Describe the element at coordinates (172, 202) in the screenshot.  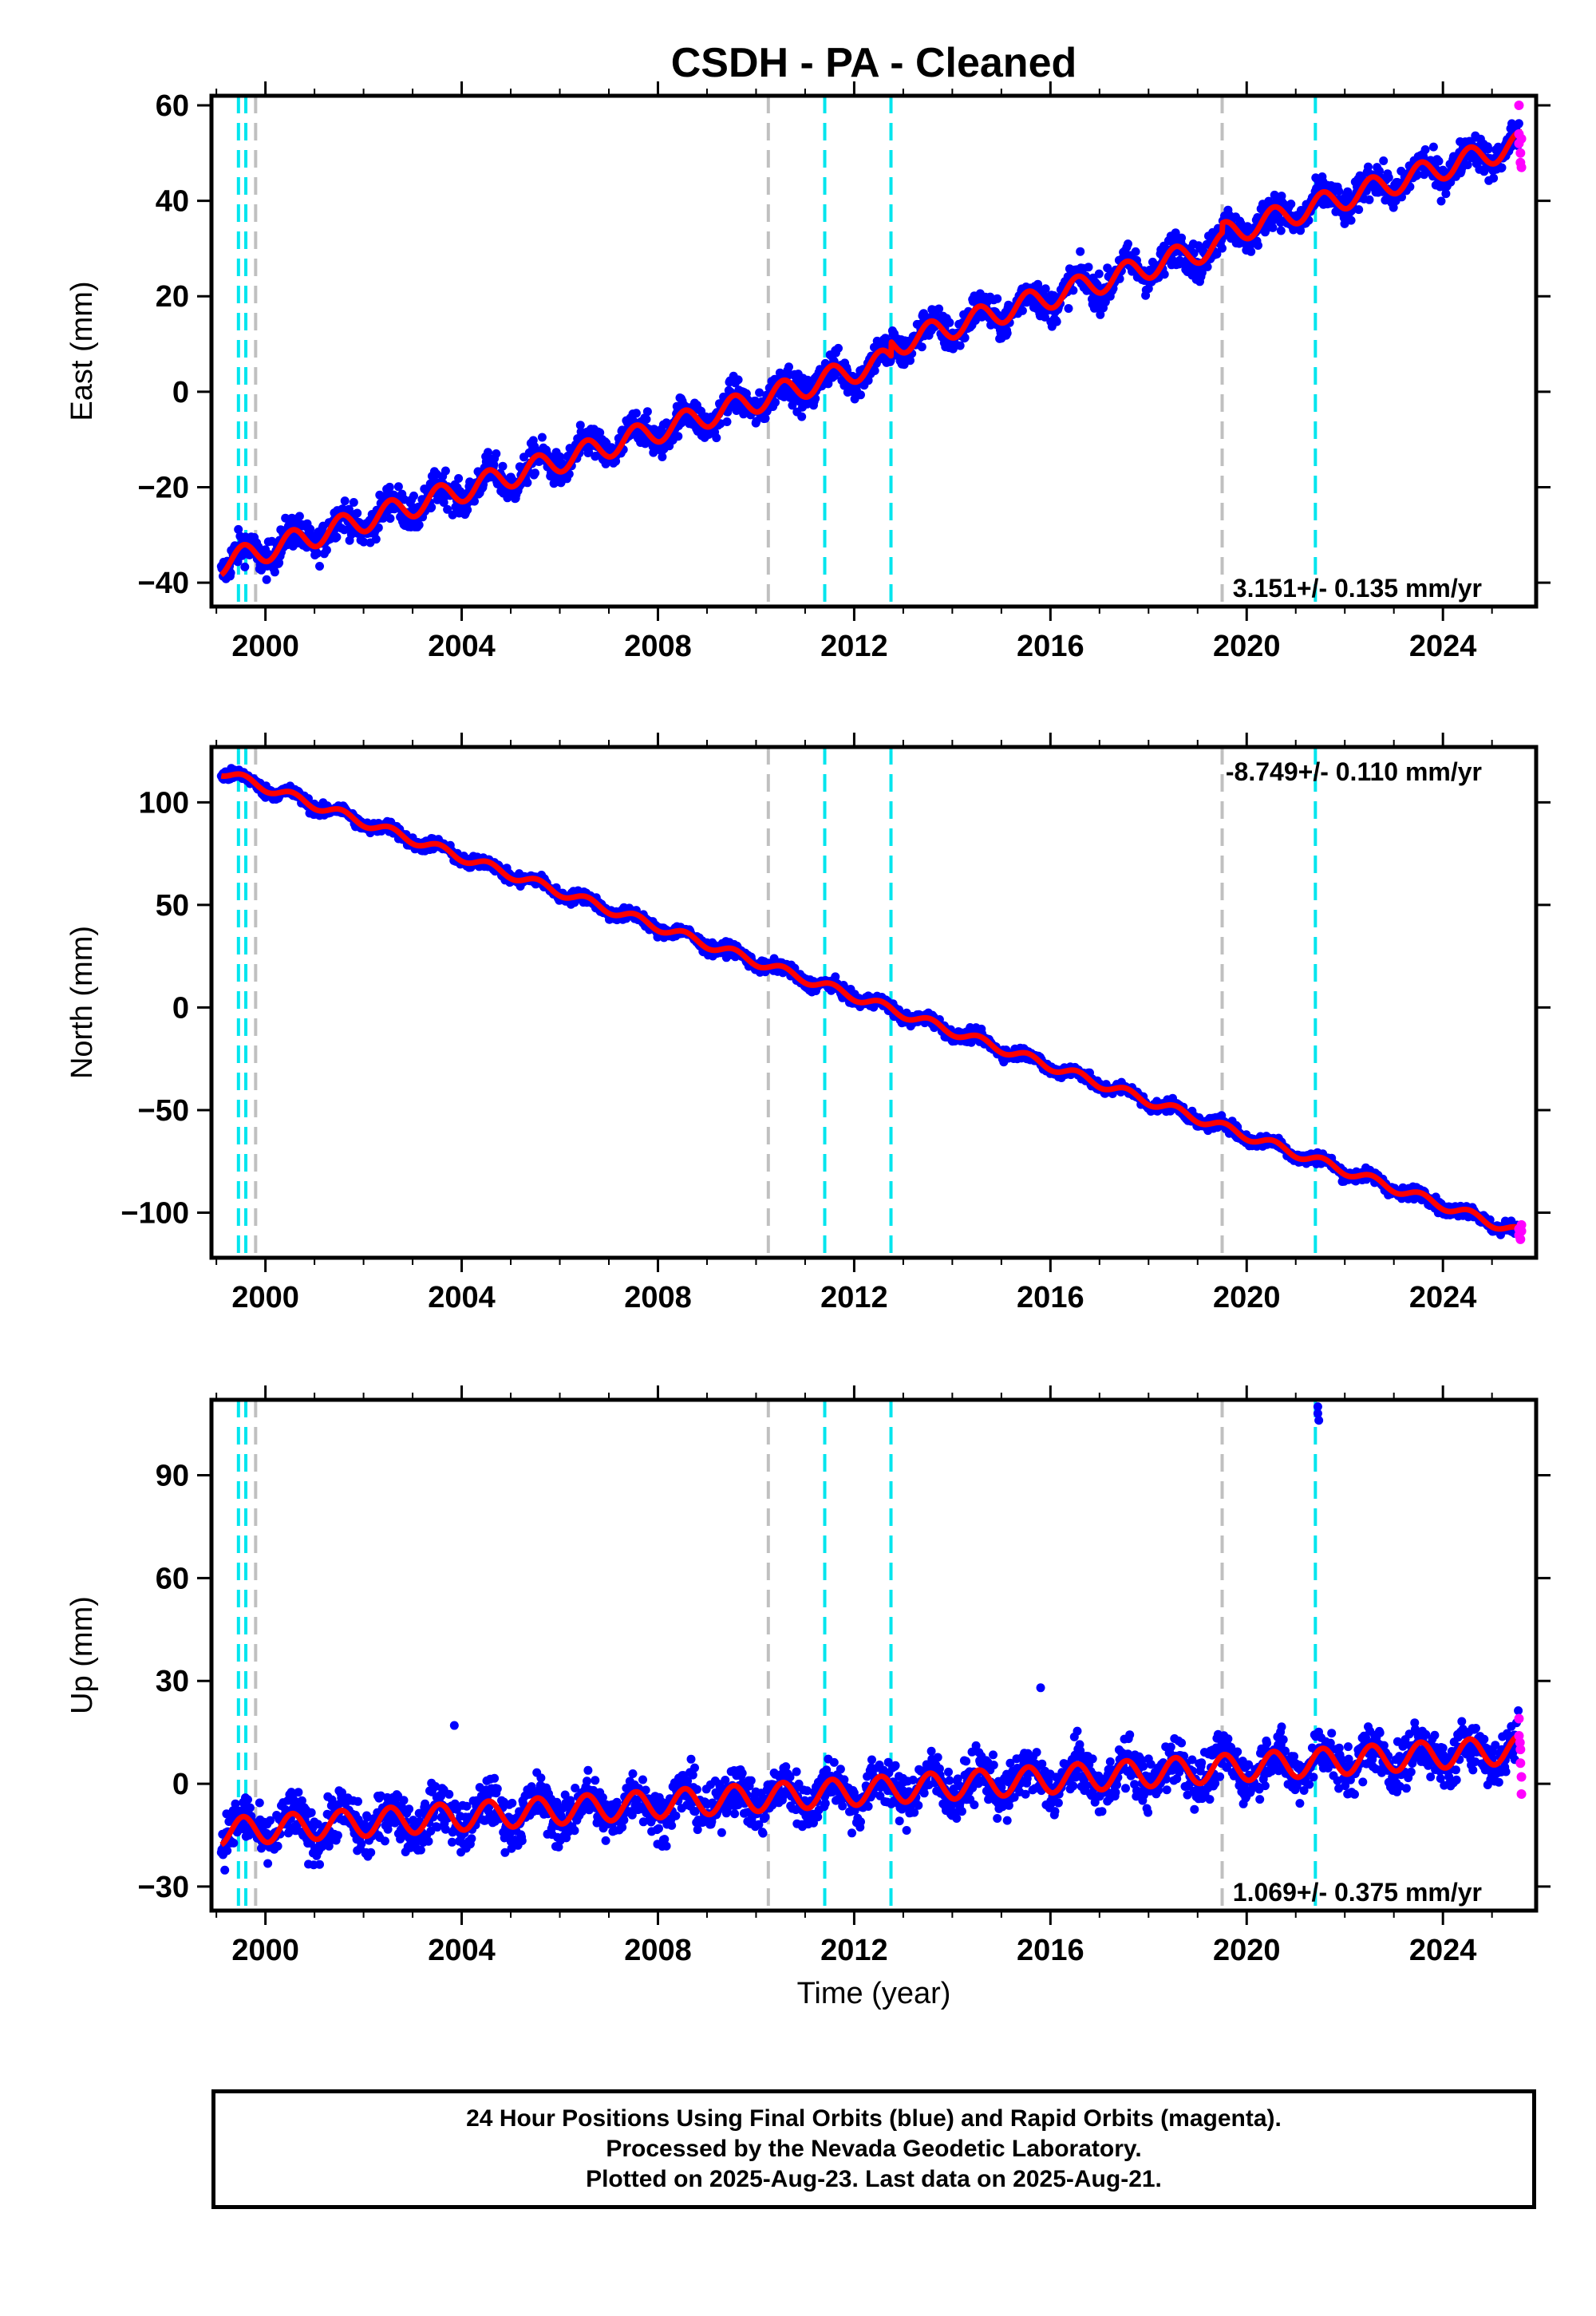
I see `y-tick-label: 40` at that location.